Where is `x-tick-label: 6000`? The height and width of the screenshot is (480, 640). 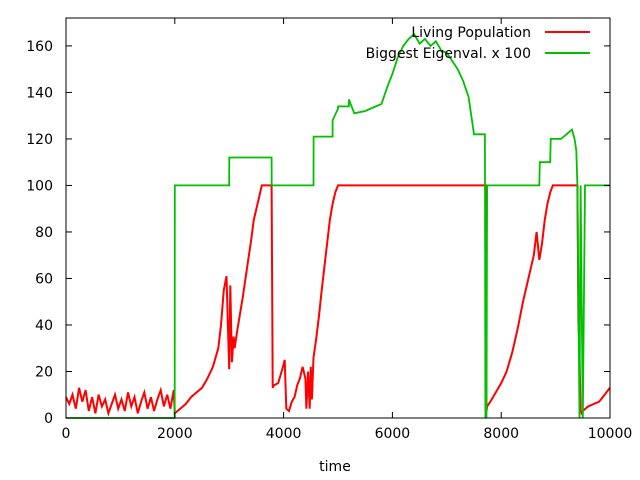
x-tick-label: 6000 is located at coordinates (393, 434).